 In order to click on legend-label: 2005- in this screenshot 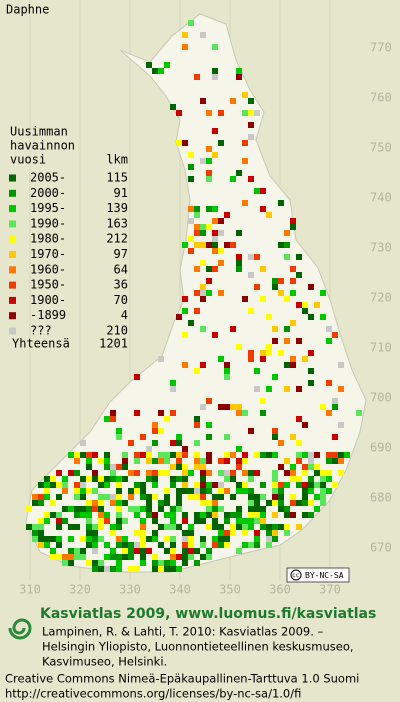, I will do `click(48, 178)`.